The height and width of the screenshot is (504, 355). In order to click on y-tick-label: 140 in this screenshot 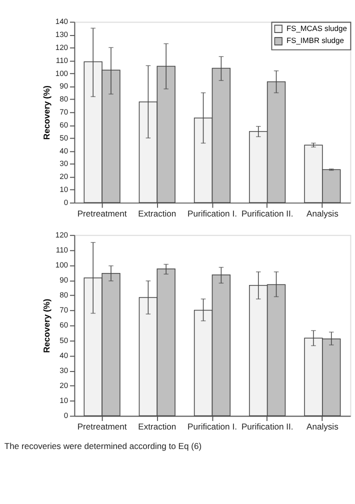, I will do `click(61, 21)`.